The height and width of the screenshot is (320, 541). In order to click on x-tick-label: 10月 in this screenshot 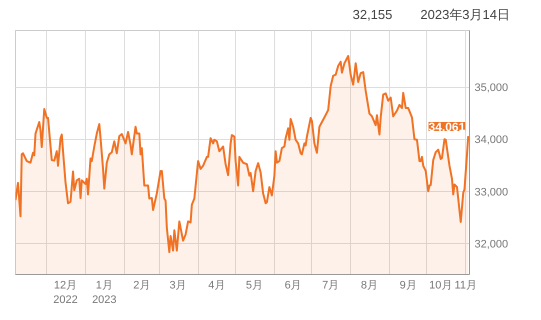, I will do `click(440, 286)`.